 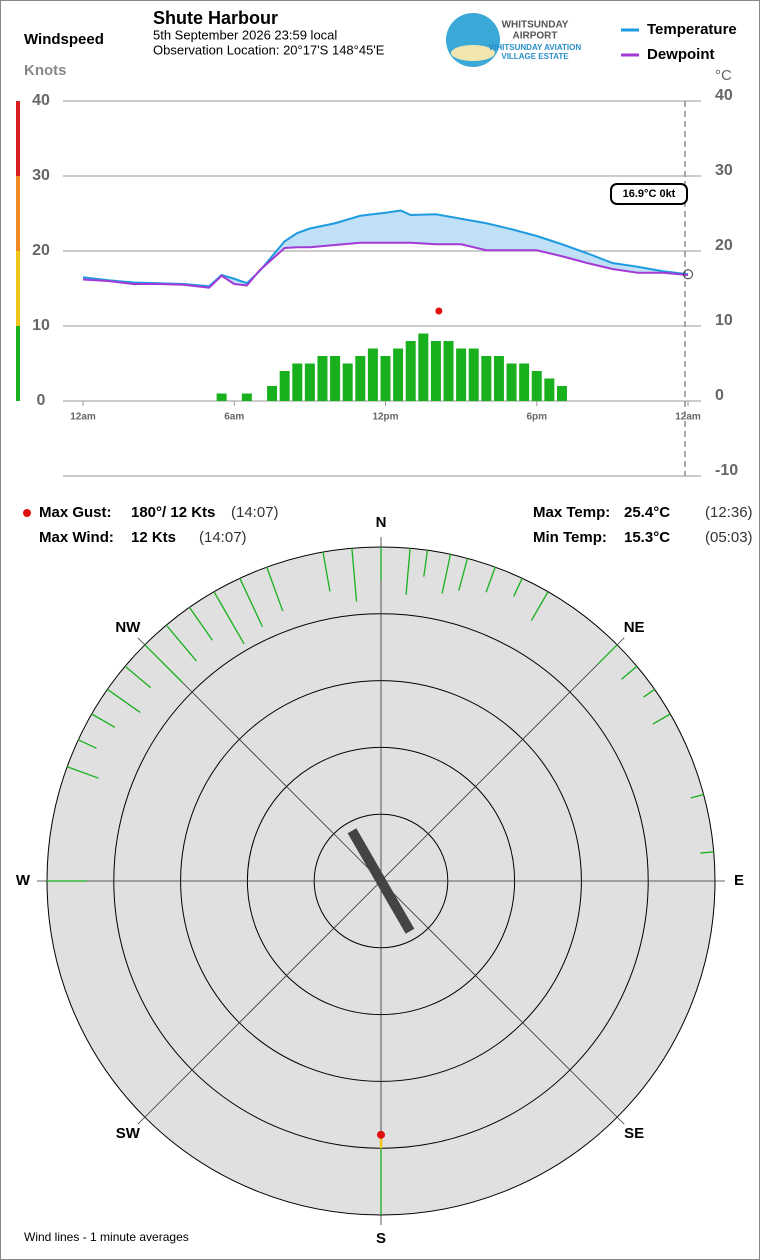 I want to click on logo-text: WHITSUNDAY, so click(x=535, y=25).